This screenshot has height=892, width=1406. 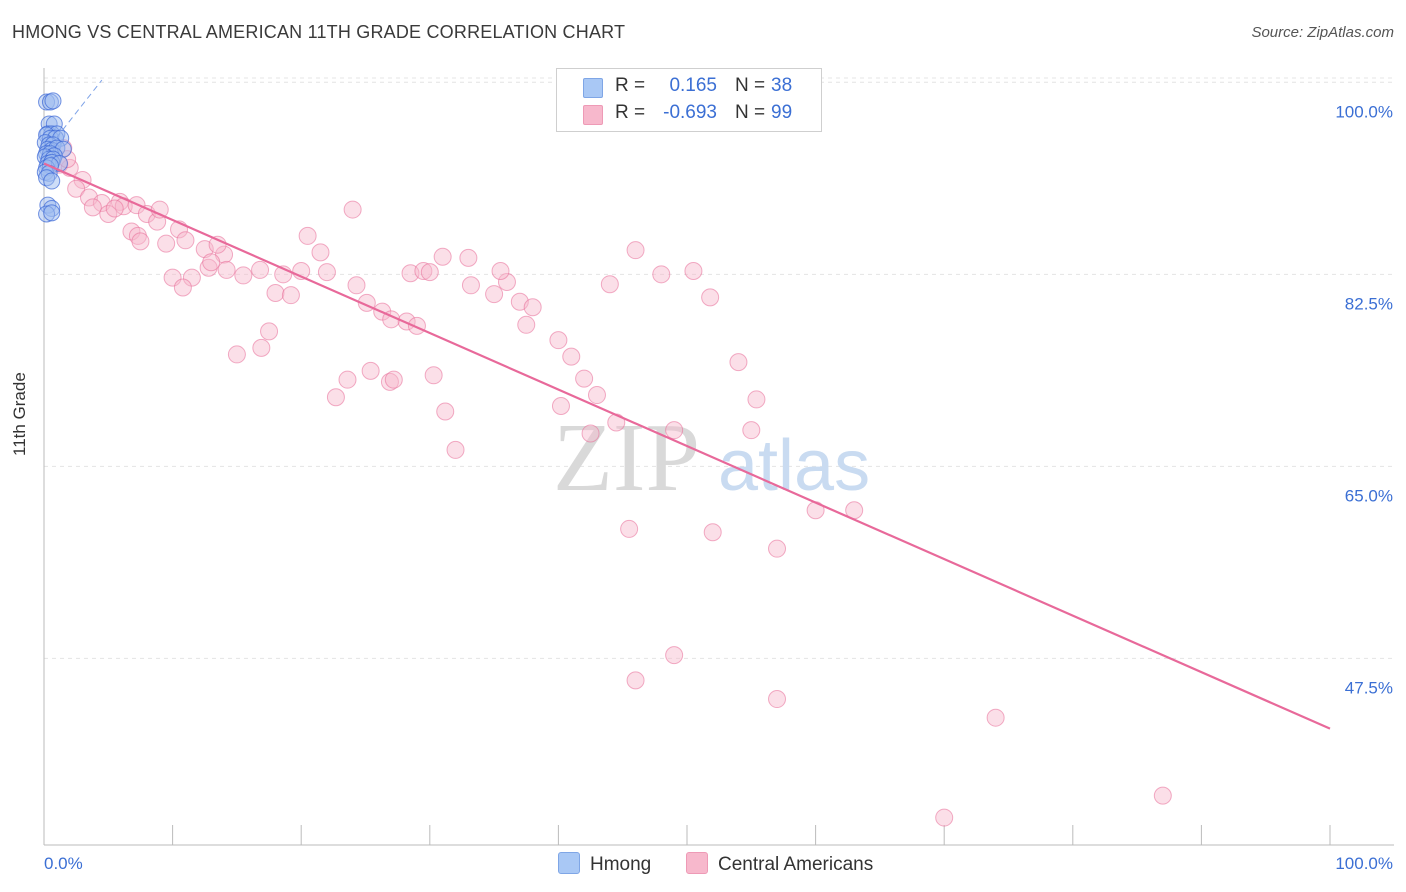 I want to click on y-tick-label: 82.5%, so click(x=1369, y=303).